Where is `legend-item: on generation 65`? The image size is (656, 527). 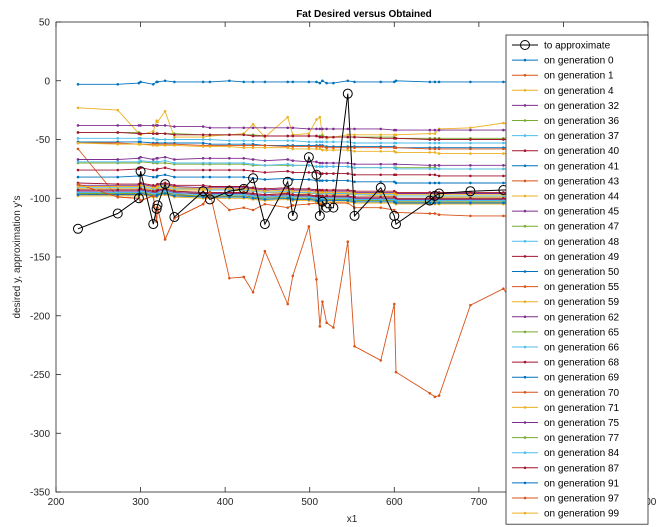 legend-item: on generation 65 is located at coordinates (566, 332).